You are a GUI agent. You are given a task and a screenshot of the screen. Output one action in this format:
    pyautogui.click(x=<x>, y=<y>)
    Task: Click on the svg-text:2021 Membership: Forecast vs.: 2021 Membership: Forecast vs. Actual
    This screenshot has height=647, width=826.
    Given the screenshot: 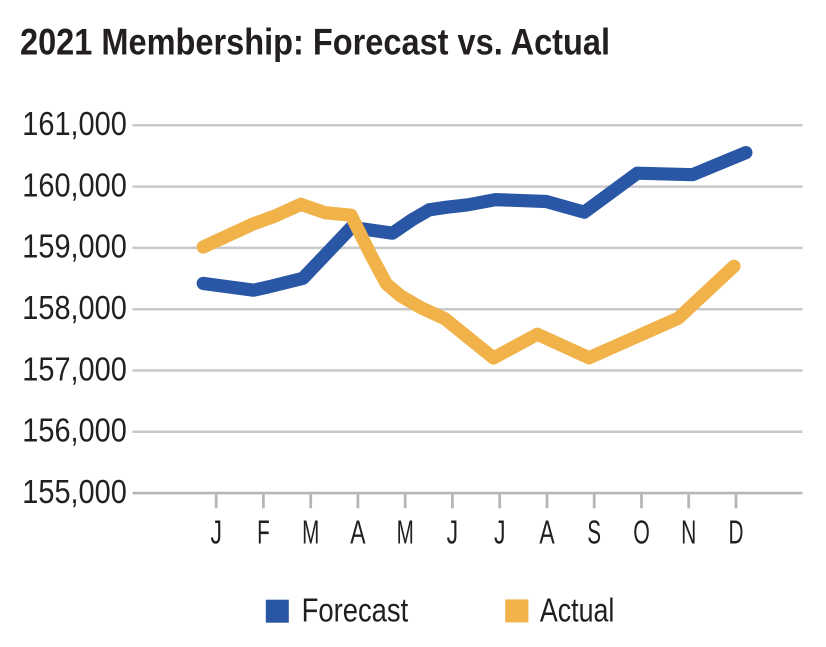 What is the action you would take?
    pyautogui.click(x=315, y=42)
    